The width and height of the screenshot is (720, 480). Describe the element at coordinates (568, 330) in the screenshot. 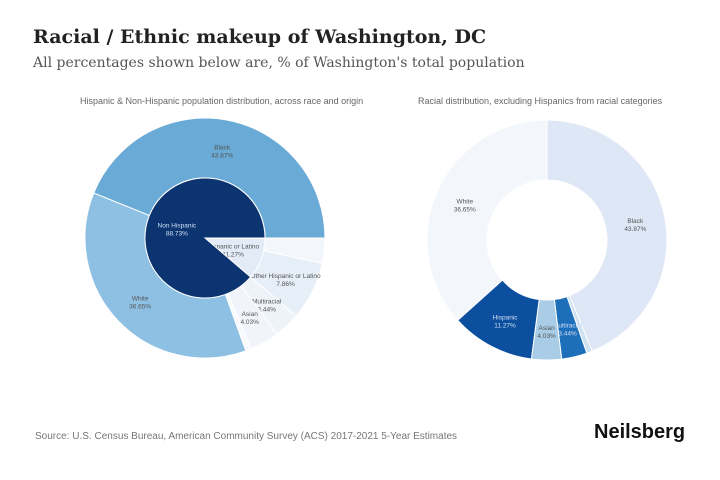

I see `right-label: Multiracial 3.44%` at that location.